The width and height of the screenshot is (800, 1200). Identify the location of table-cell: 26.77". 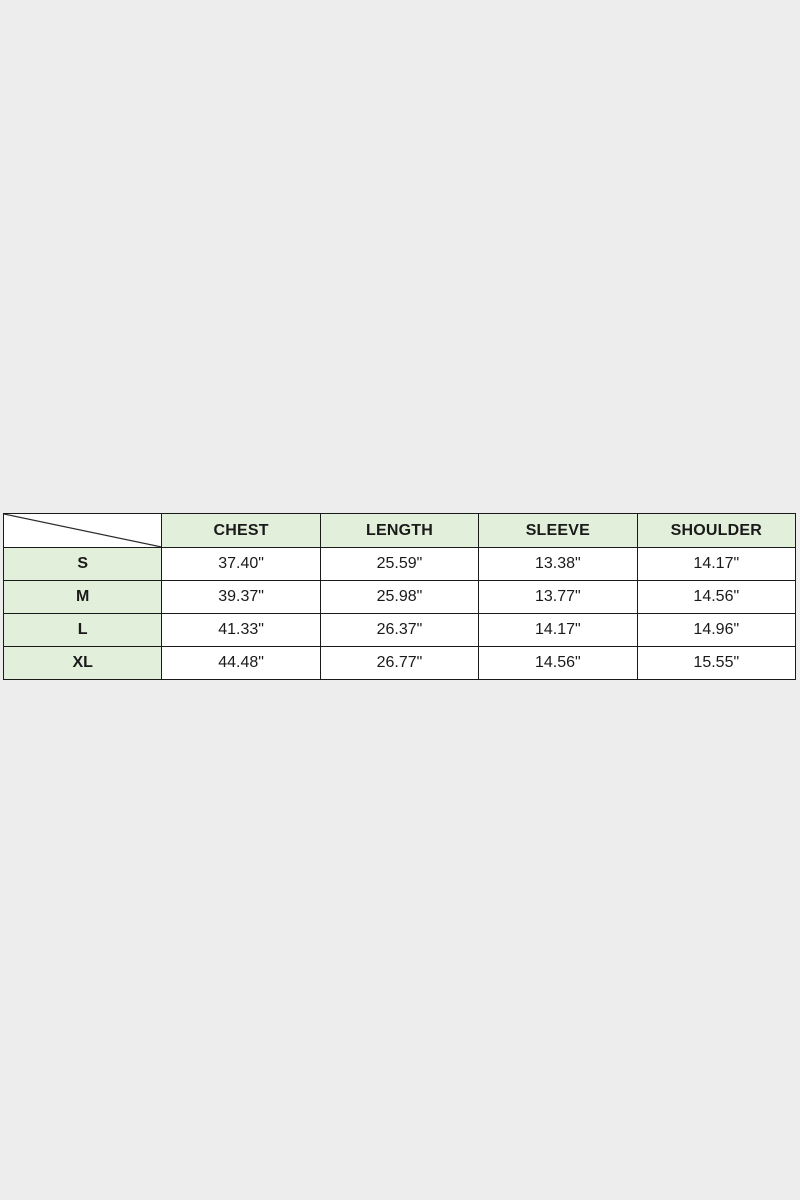
(399, 663).